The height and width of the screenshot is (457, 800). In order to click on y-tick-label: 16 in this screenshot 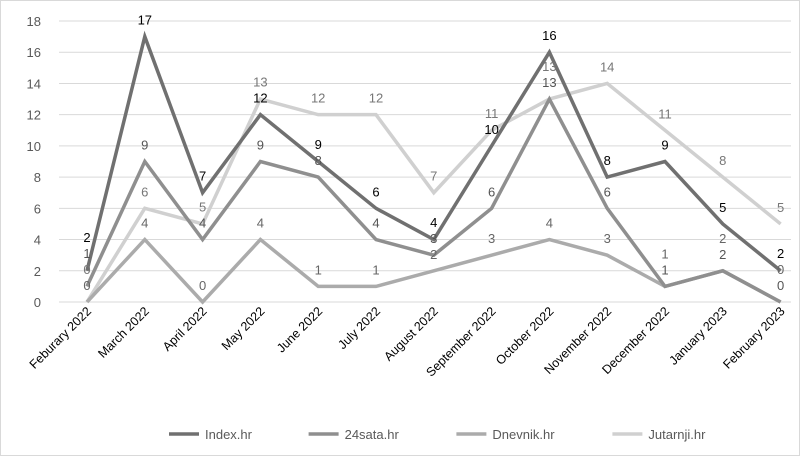, I will do `click(34, 52)`.